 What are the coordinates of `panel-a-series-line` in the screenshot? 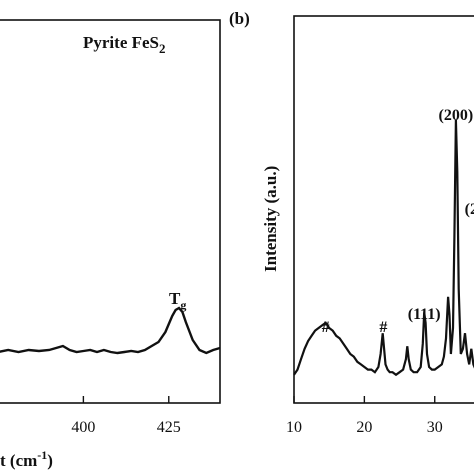 It's located at (110, 330).